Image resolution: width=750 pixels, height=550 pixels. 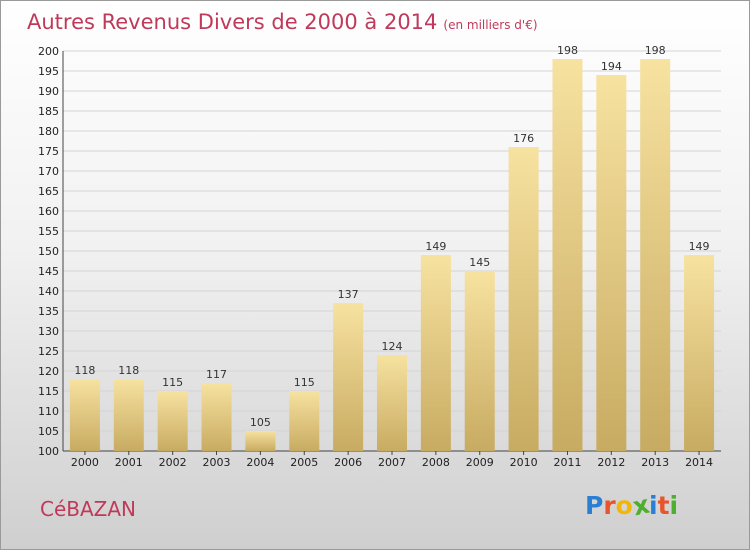 I want to click on y-tick-label: 110, so click(x=48, y=411).